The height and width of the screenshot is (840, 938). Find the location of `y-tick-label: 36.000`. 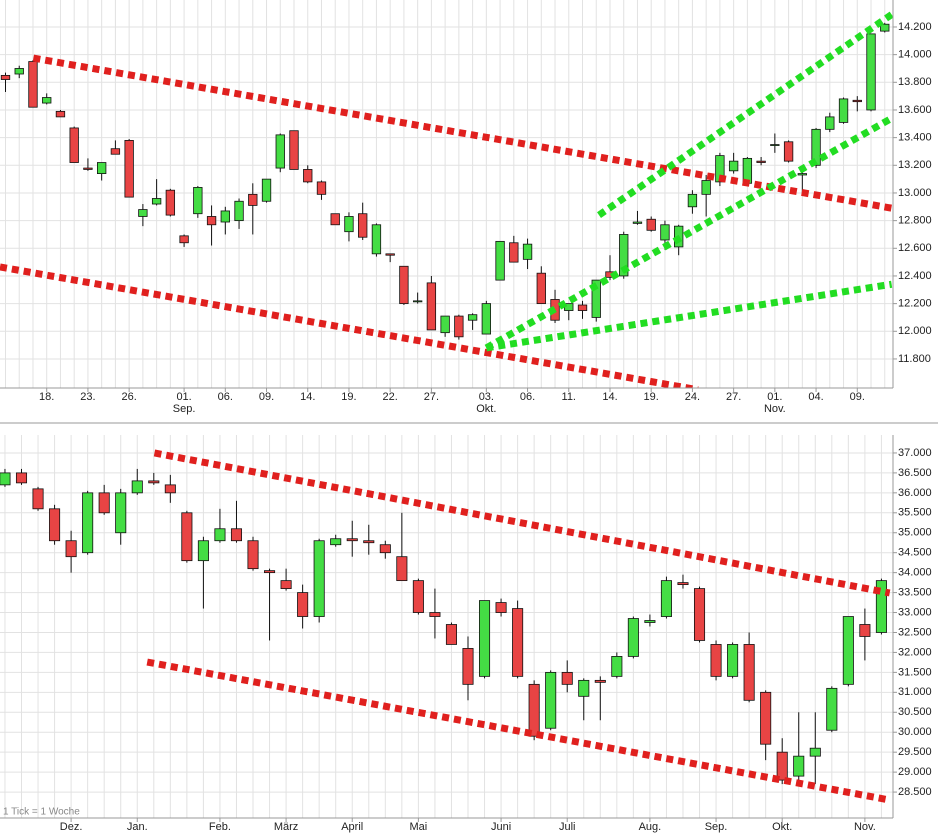

y-tick-label: 36.000 is located at coordinates (915, 493).